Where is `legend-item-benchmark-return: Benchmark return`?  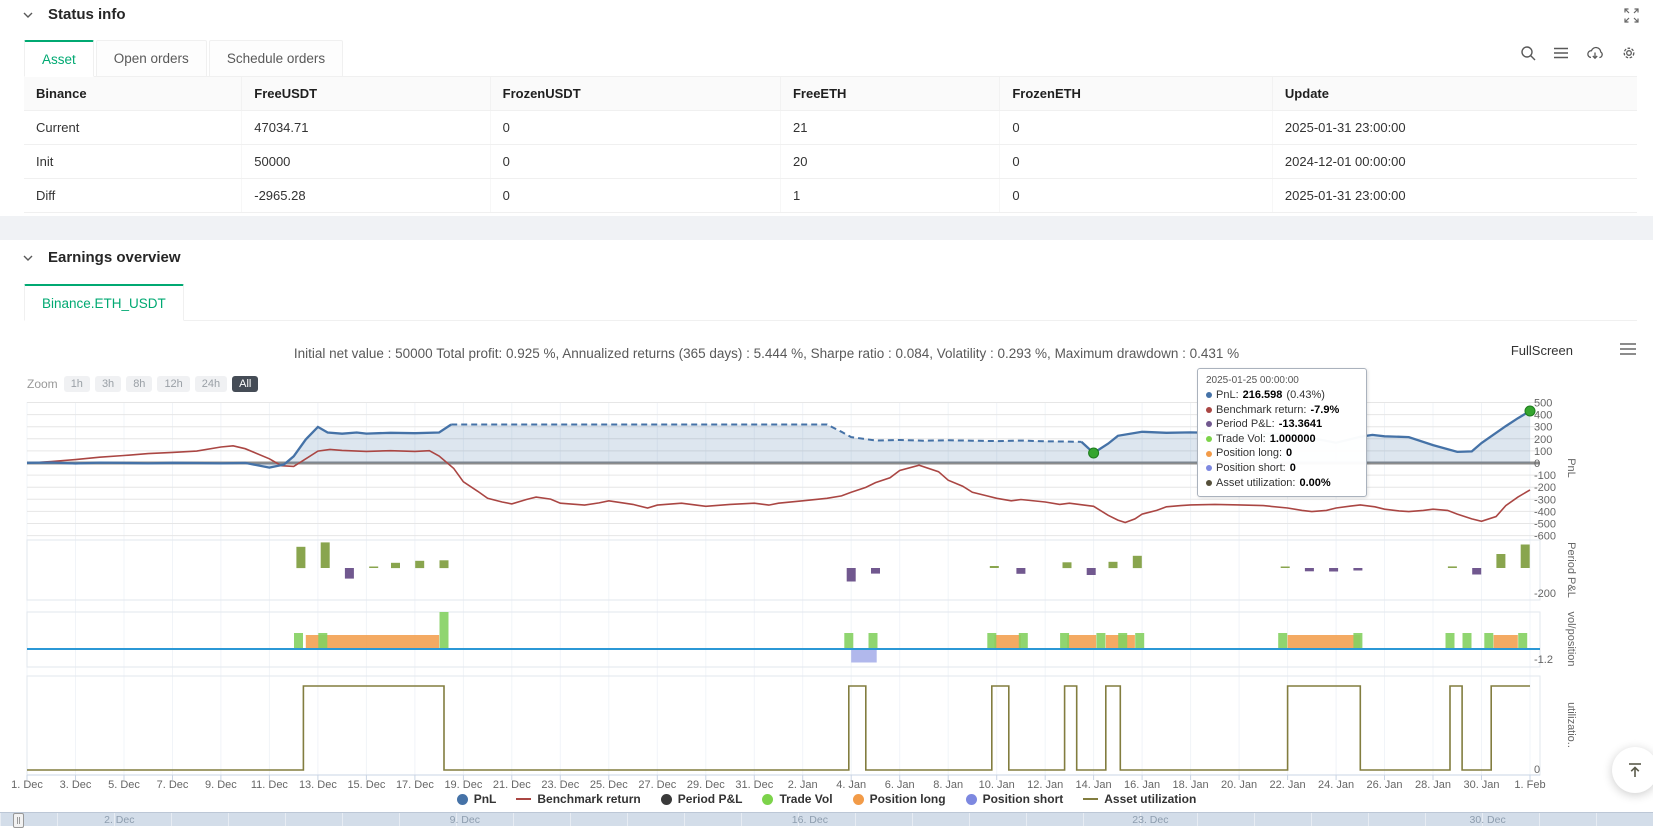
legend-item-benchmark-return: Benchmark return is located at coordinates (578, 799).